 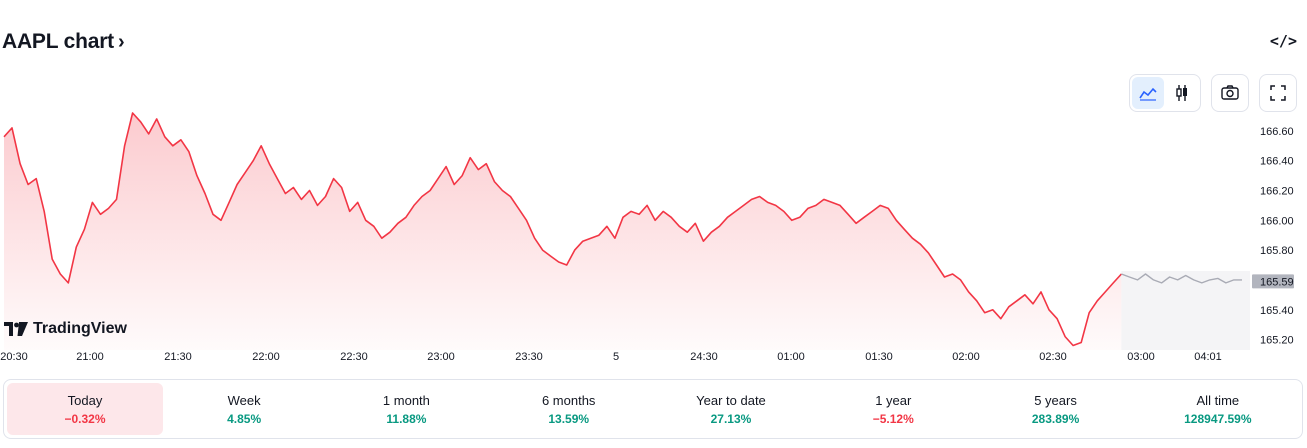 I want to click on period-change: −0.32%, so click(x=85, y=418).